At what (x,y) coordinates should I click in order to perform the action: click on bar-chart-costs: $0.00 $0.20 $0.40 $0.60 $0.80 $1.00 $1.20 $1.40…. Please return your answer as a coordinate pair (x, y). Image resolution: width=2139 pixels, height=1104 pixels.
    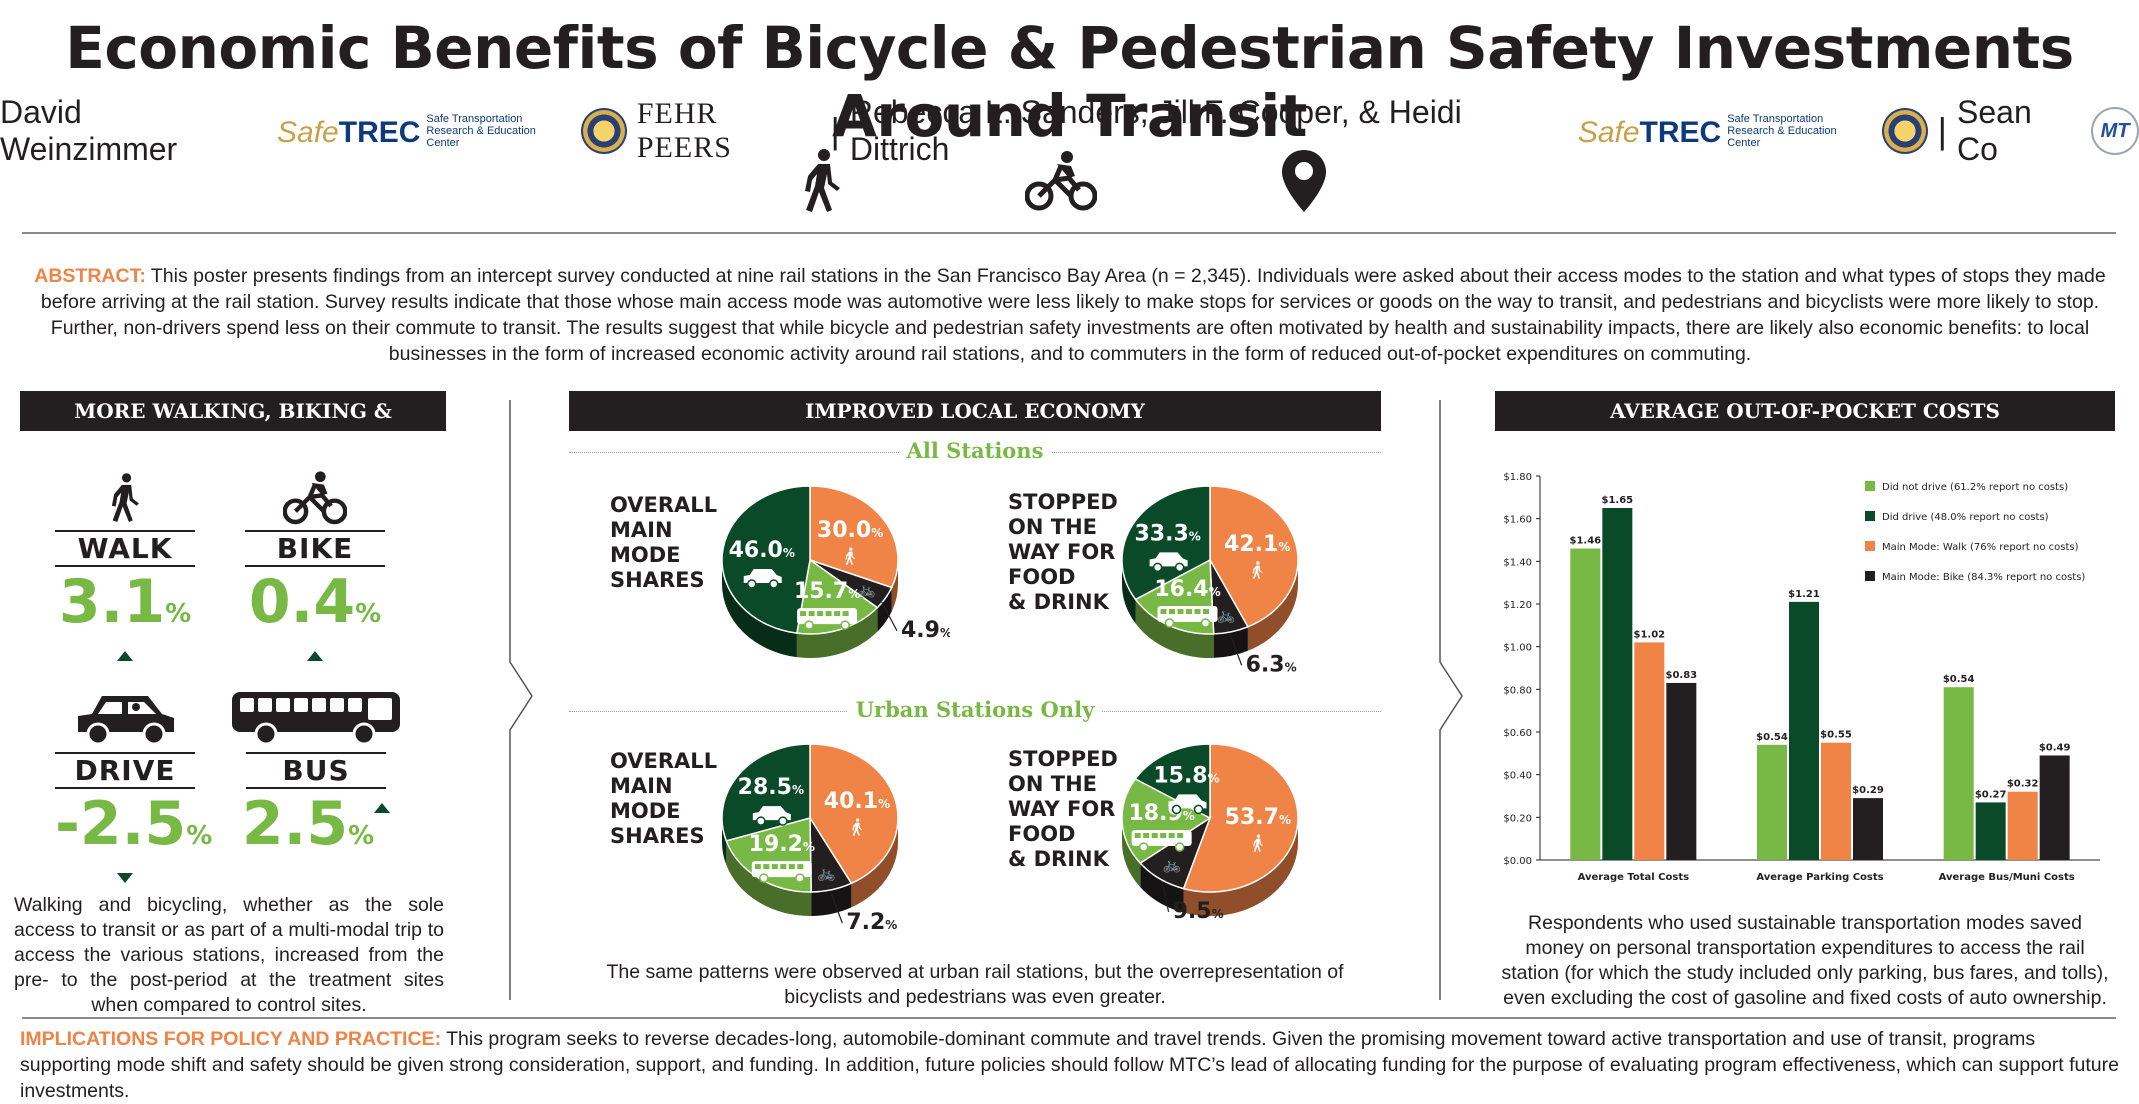
    Looking at the image, I should click on (1801, 677).